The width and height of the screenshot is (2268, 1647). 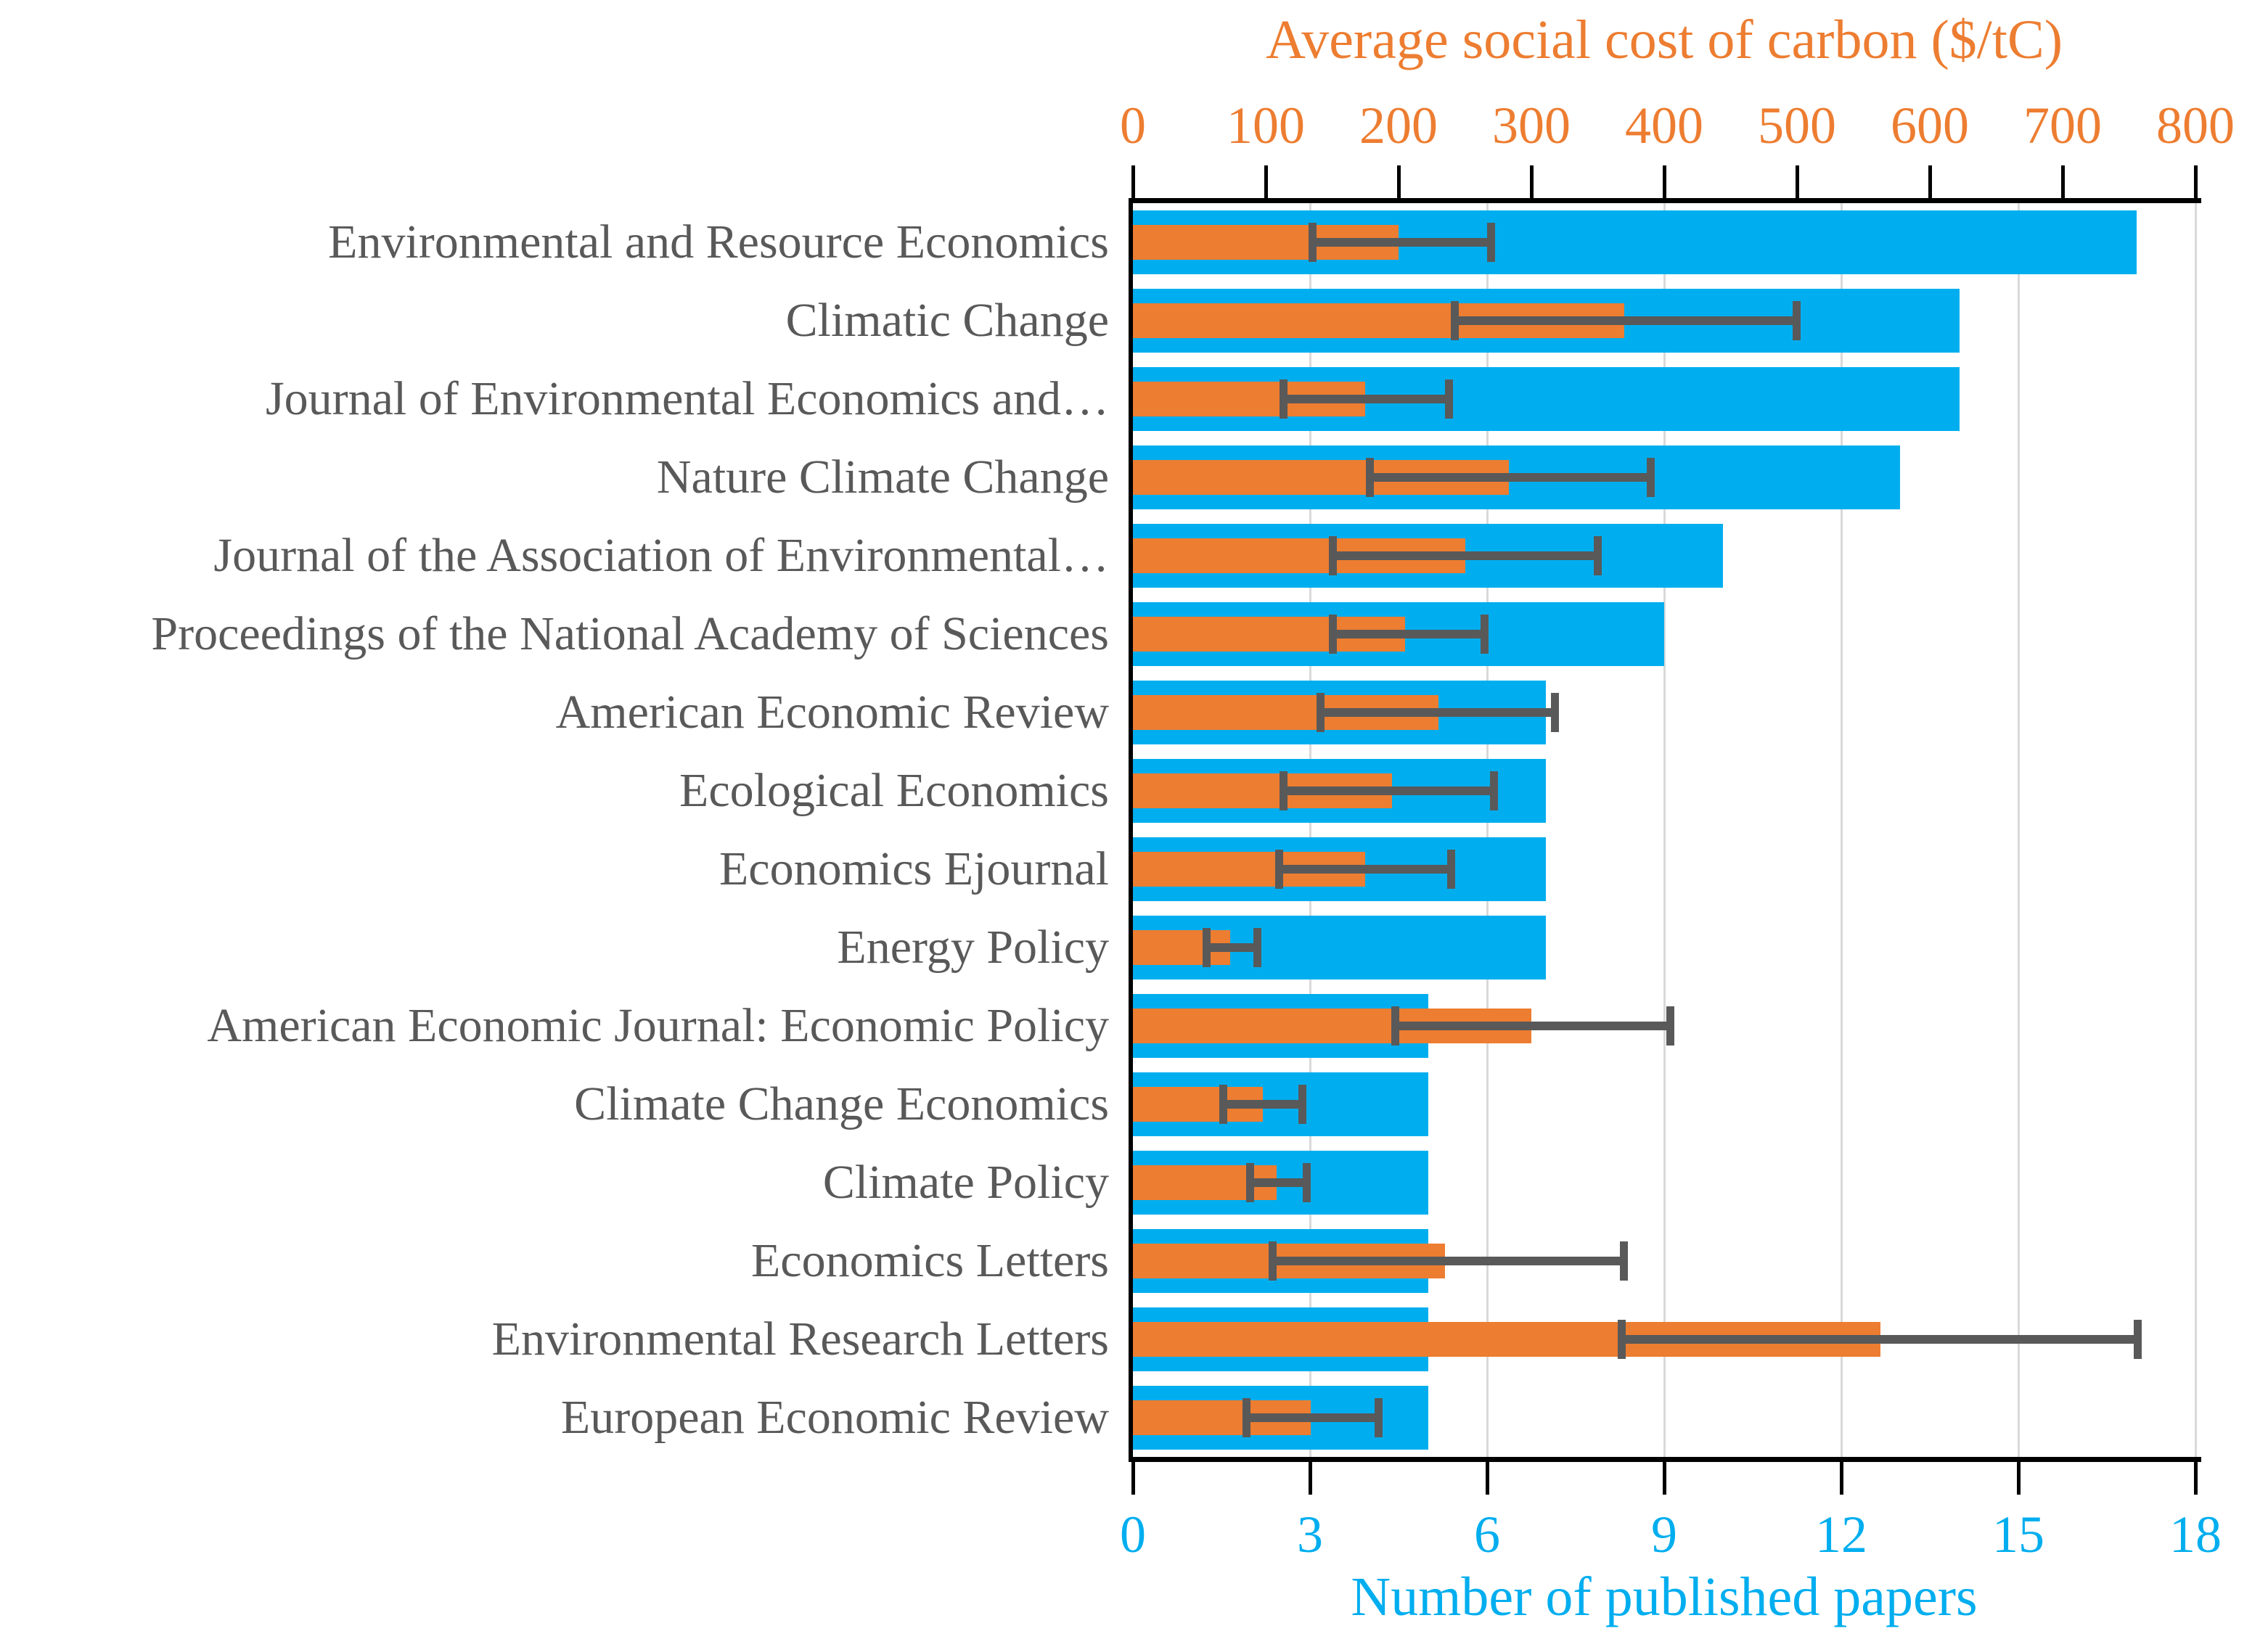 I want to click on bottom-axis-tick-label: 6, so click(x=1487, y=1535).